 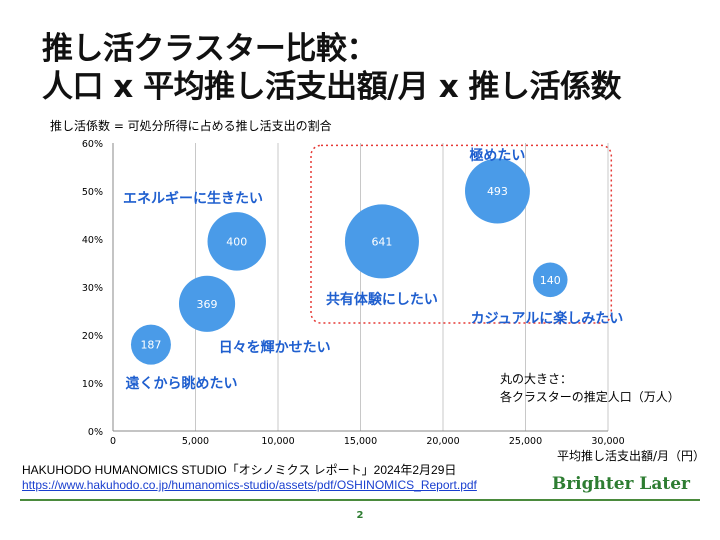 I want to click on cluster-label: エネルギーに生きたい, so click(x=193, y=198).